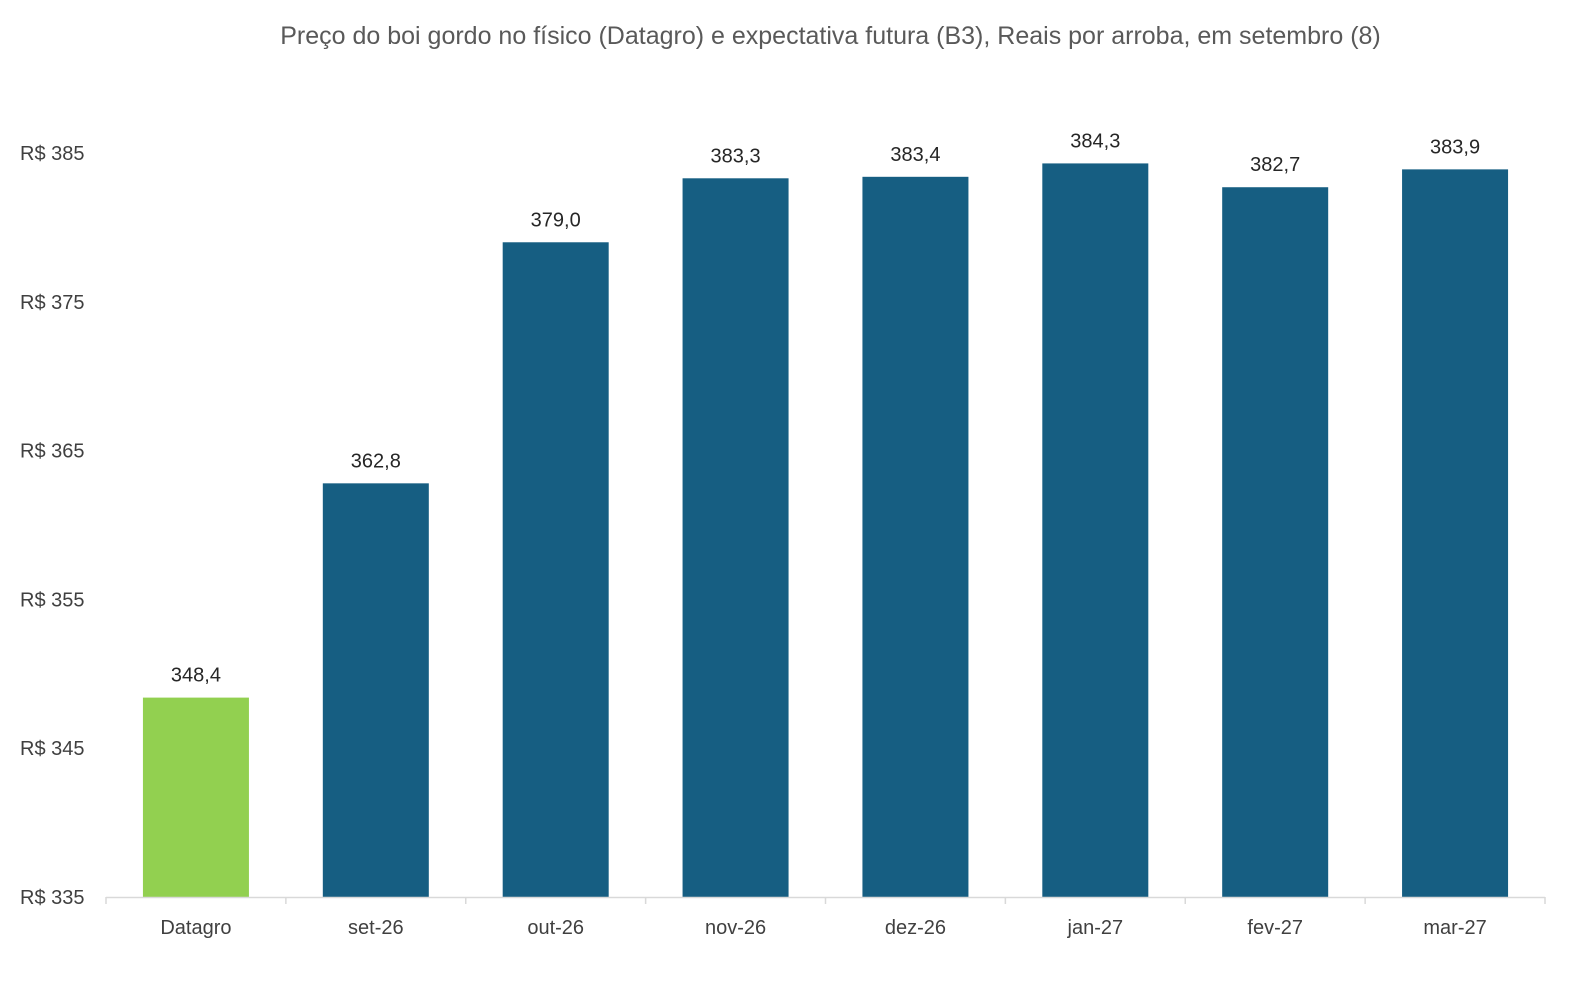 The height and width of the screenshot is (984, 1581). Describe the element at coordinates (736, 156) in the screenshot. I see `data-label: 383,3` at that location.